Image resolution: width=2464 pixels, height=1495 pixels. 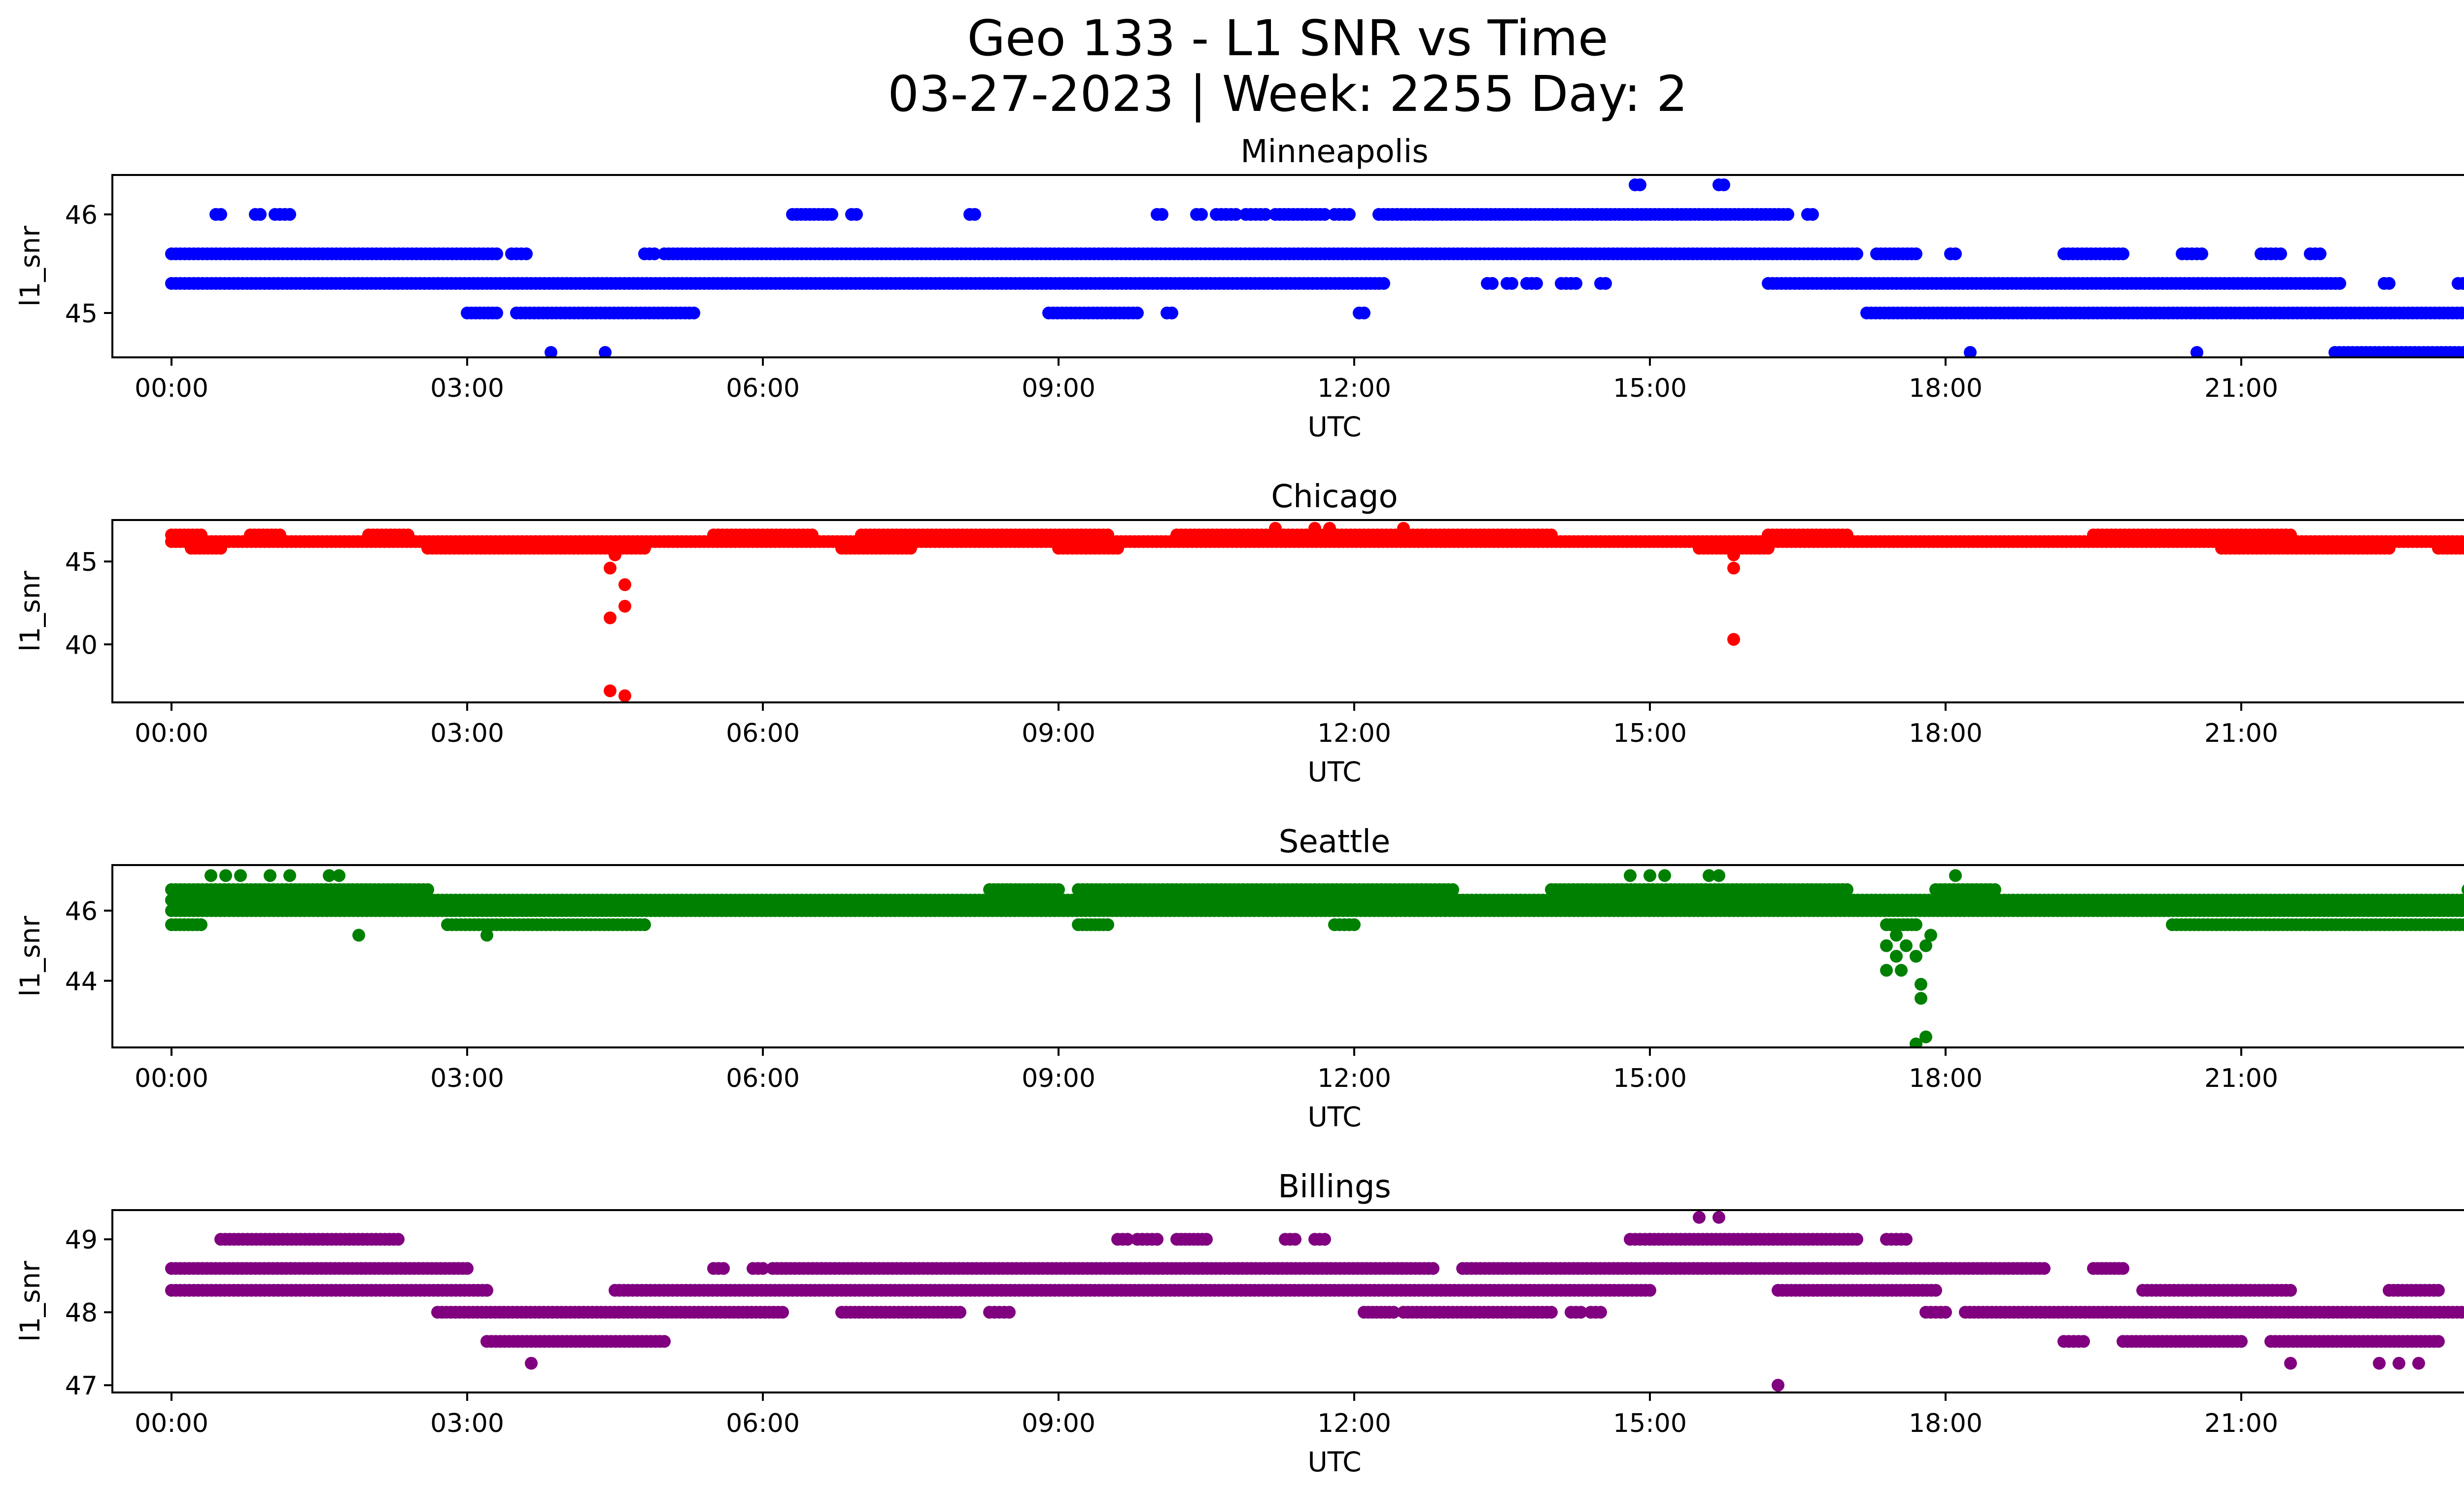 What do you see at coordinates (171, 388) in the screenshot?
I see `x-tick-label: 00:00` at bounding box center [171, 388].